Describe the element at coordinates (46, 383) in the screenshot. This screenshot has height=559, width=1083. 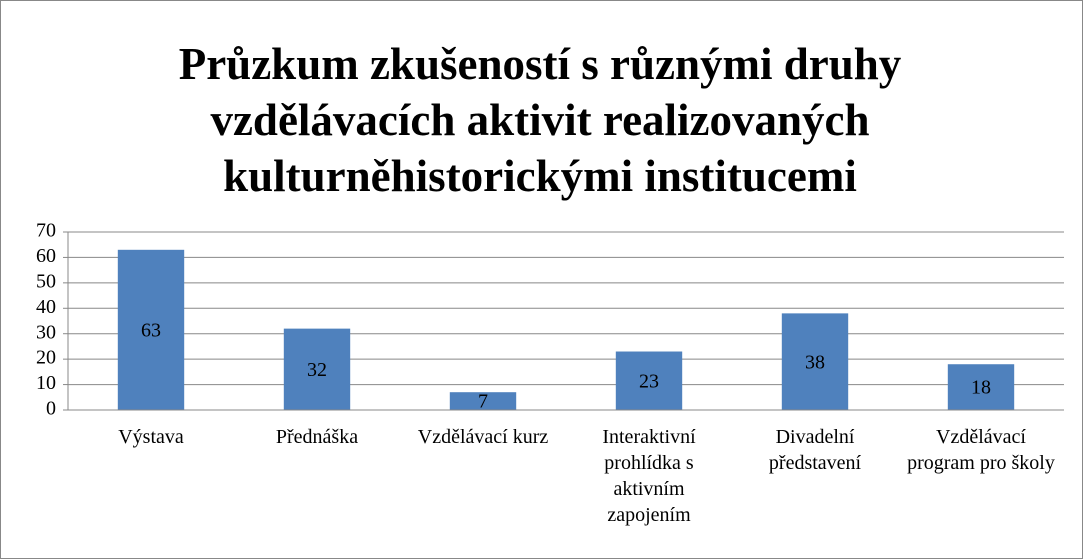
I see `y-tick-label: 10` at that location.